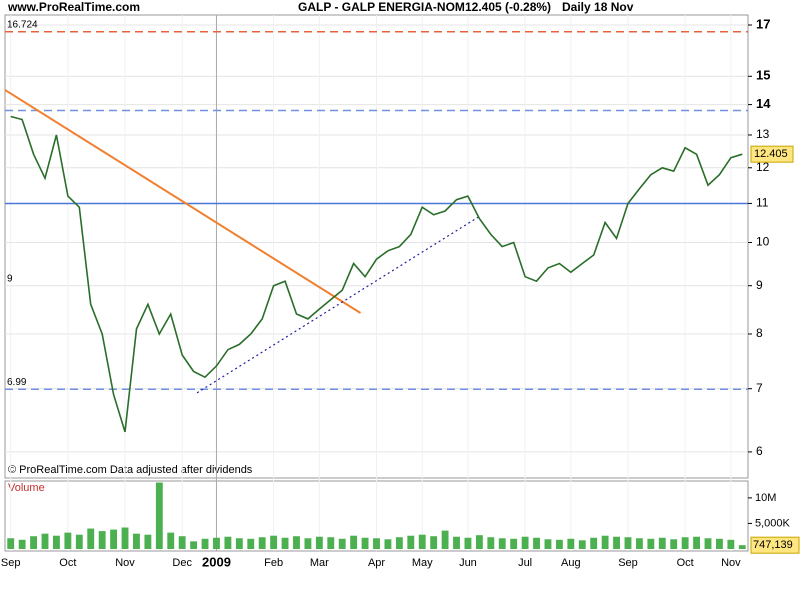 This screenshot has height=600, width=800. What do you see at coordinates (762, 203) in the screenshot?
I see `y-tick-label: 11` at bounding box center [762, 203].